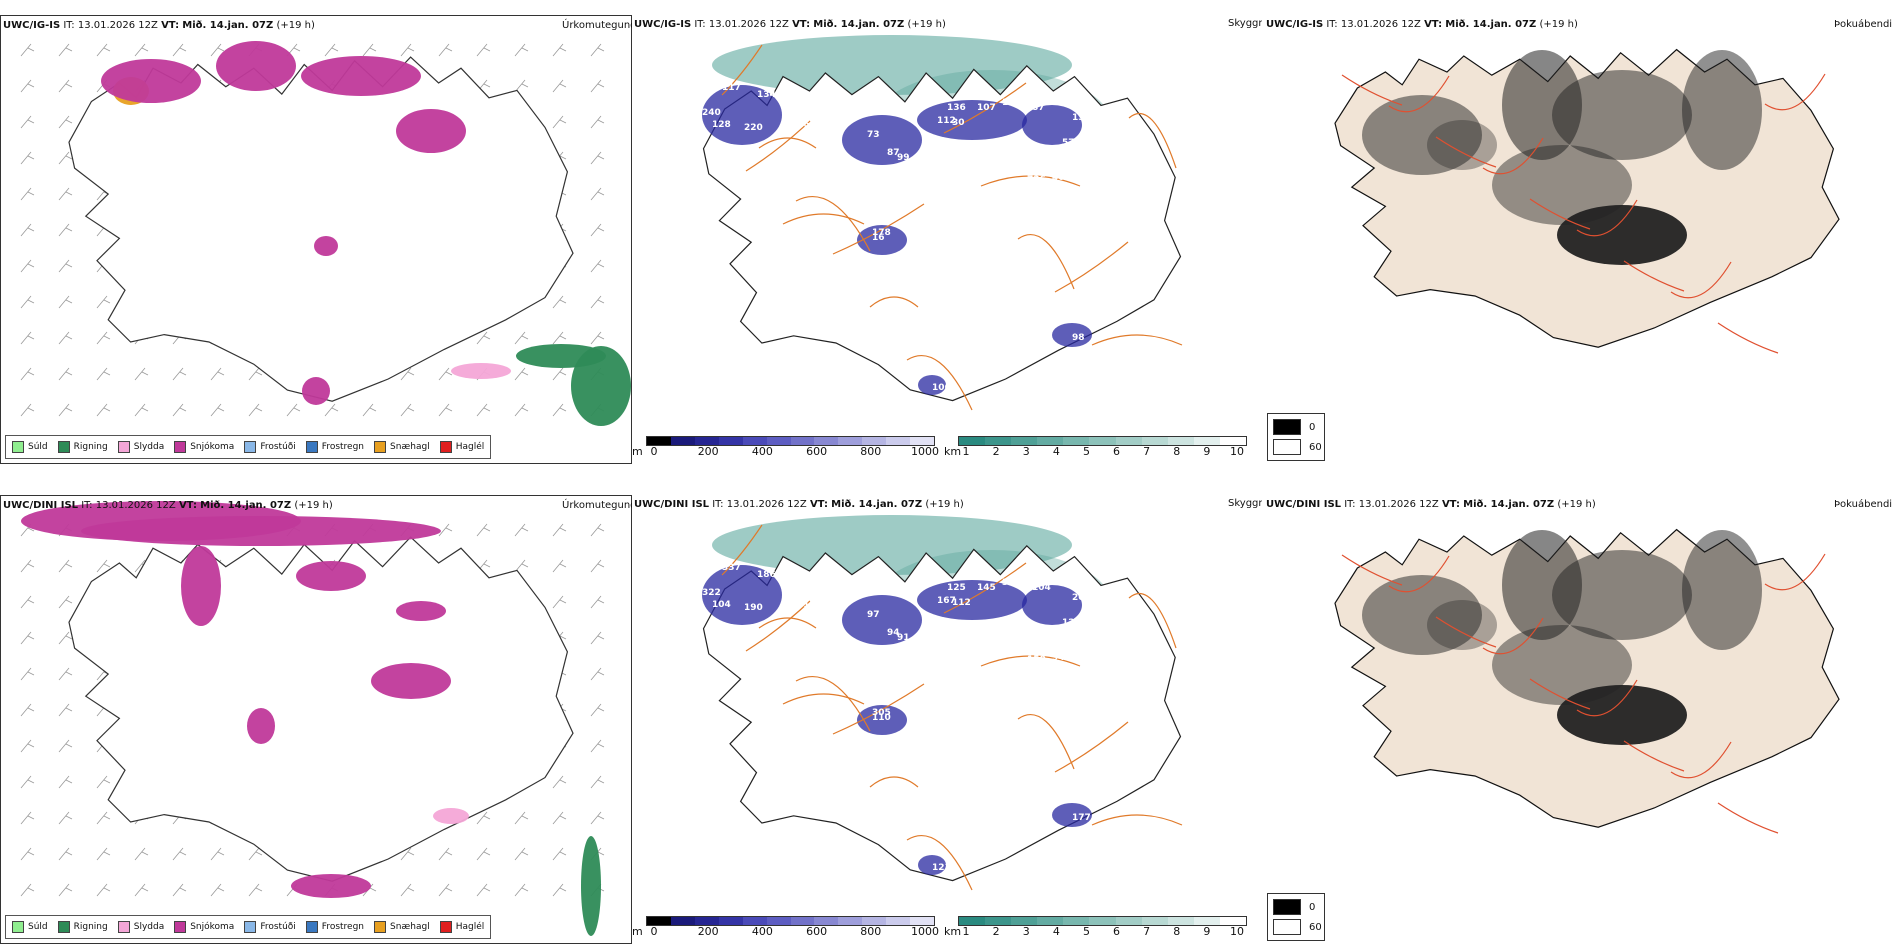  I want to click on precip-map-canvas, so click(325, 233).